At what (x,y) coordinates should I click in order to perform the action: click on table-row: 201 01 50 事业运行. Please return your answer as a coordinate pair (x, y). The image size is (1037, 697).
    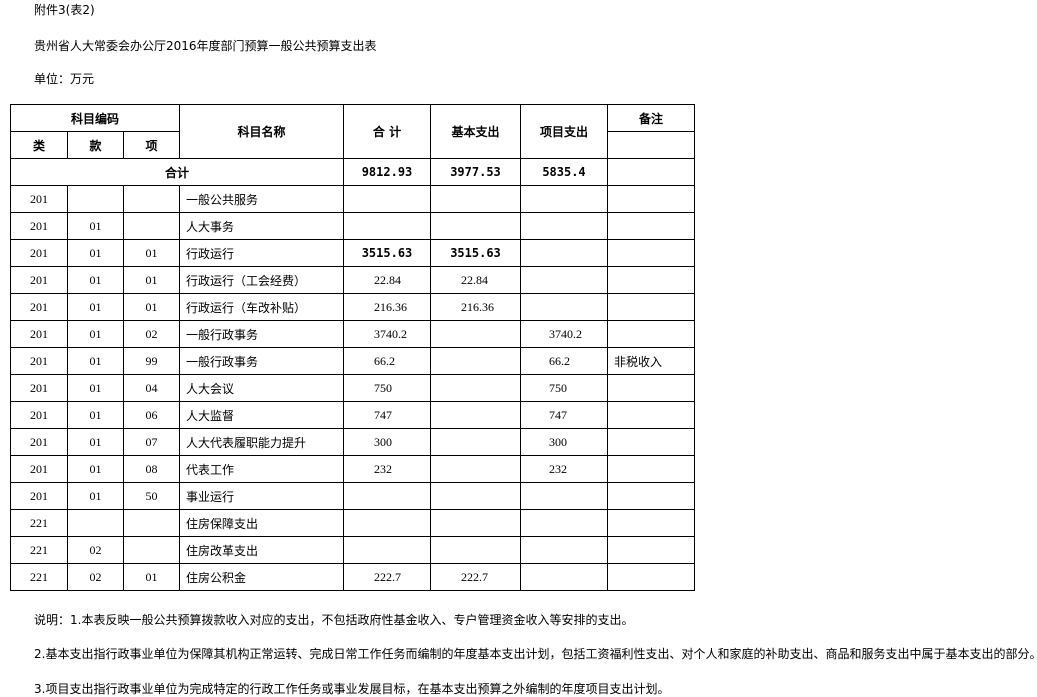
    Looking at the image, I should click on (352, 496).